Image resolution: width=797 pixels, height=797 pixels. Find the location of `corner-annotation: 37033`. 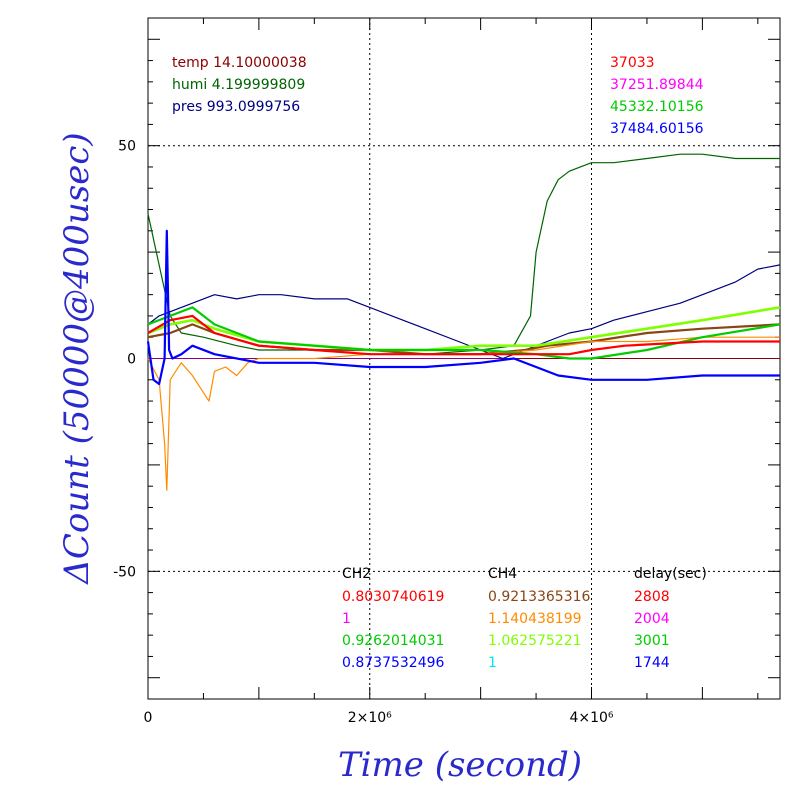

corner-annotation: 37033 is located at coordinates (632, 63).